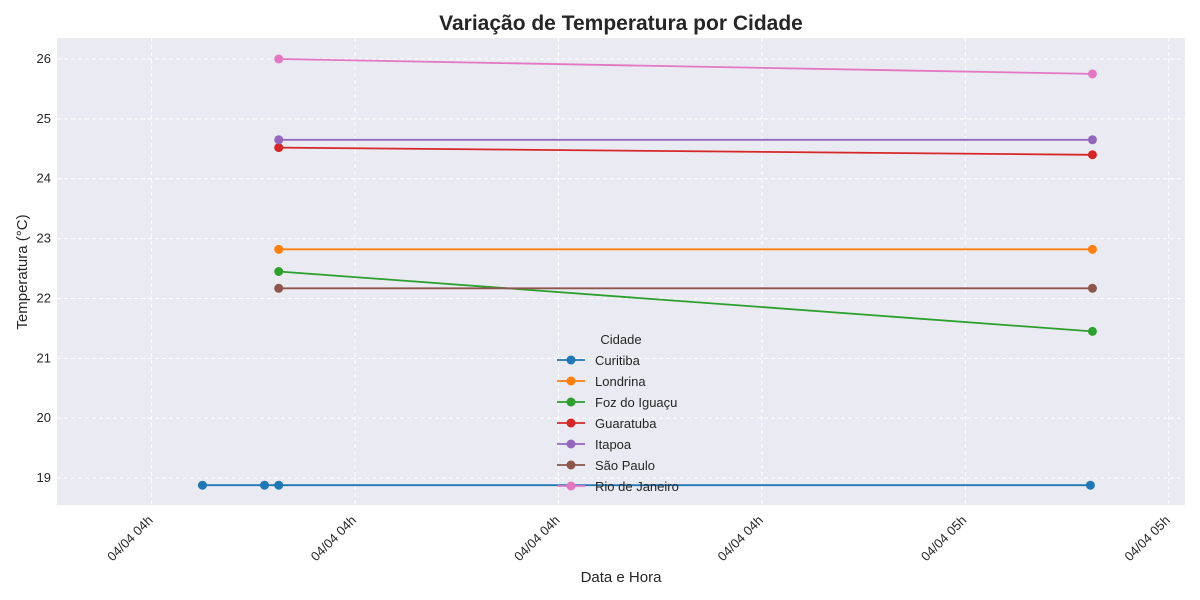 The image size is (1200, 600). I want to click on y-tick-label: 23, so click(44, 238).